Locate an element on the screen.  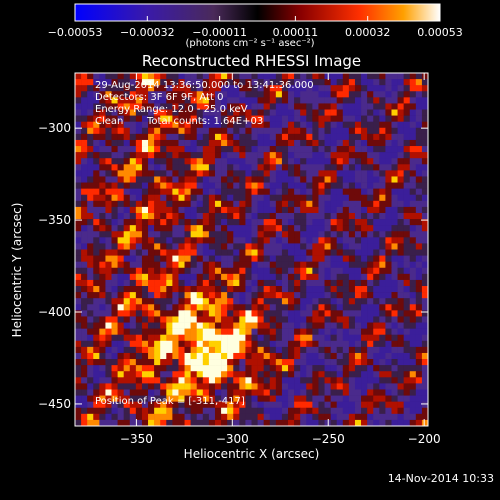
x-tick-label: −200 is located at coordinates (424, 439).